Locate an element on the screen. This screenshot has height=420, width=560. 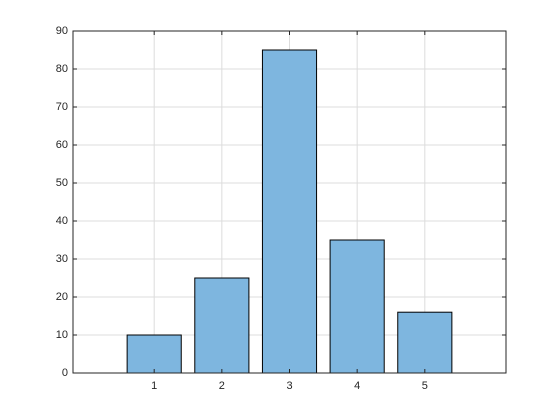
y-tick-label: 50 is located at coordinates (62, 183).